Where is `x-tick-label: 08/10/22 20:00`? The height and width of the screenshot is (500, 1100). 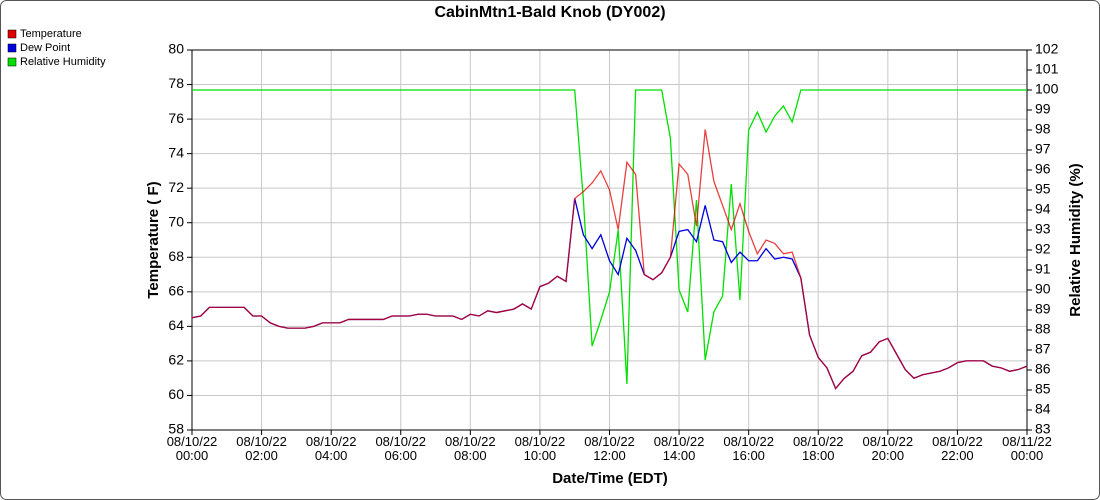 x-tick-label: 08/10/22 20:00 is located at coordinates (888, 448).